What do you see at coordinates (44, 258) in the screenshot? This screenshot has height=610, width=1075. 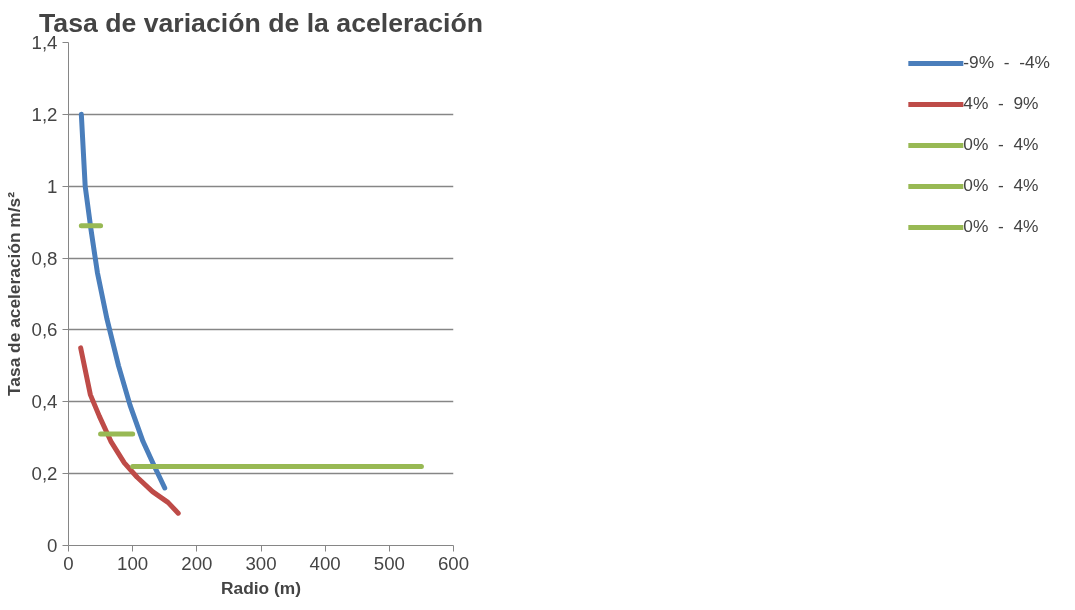 I see `y-tick-label: 0,8` at bounding box center [44, 258].